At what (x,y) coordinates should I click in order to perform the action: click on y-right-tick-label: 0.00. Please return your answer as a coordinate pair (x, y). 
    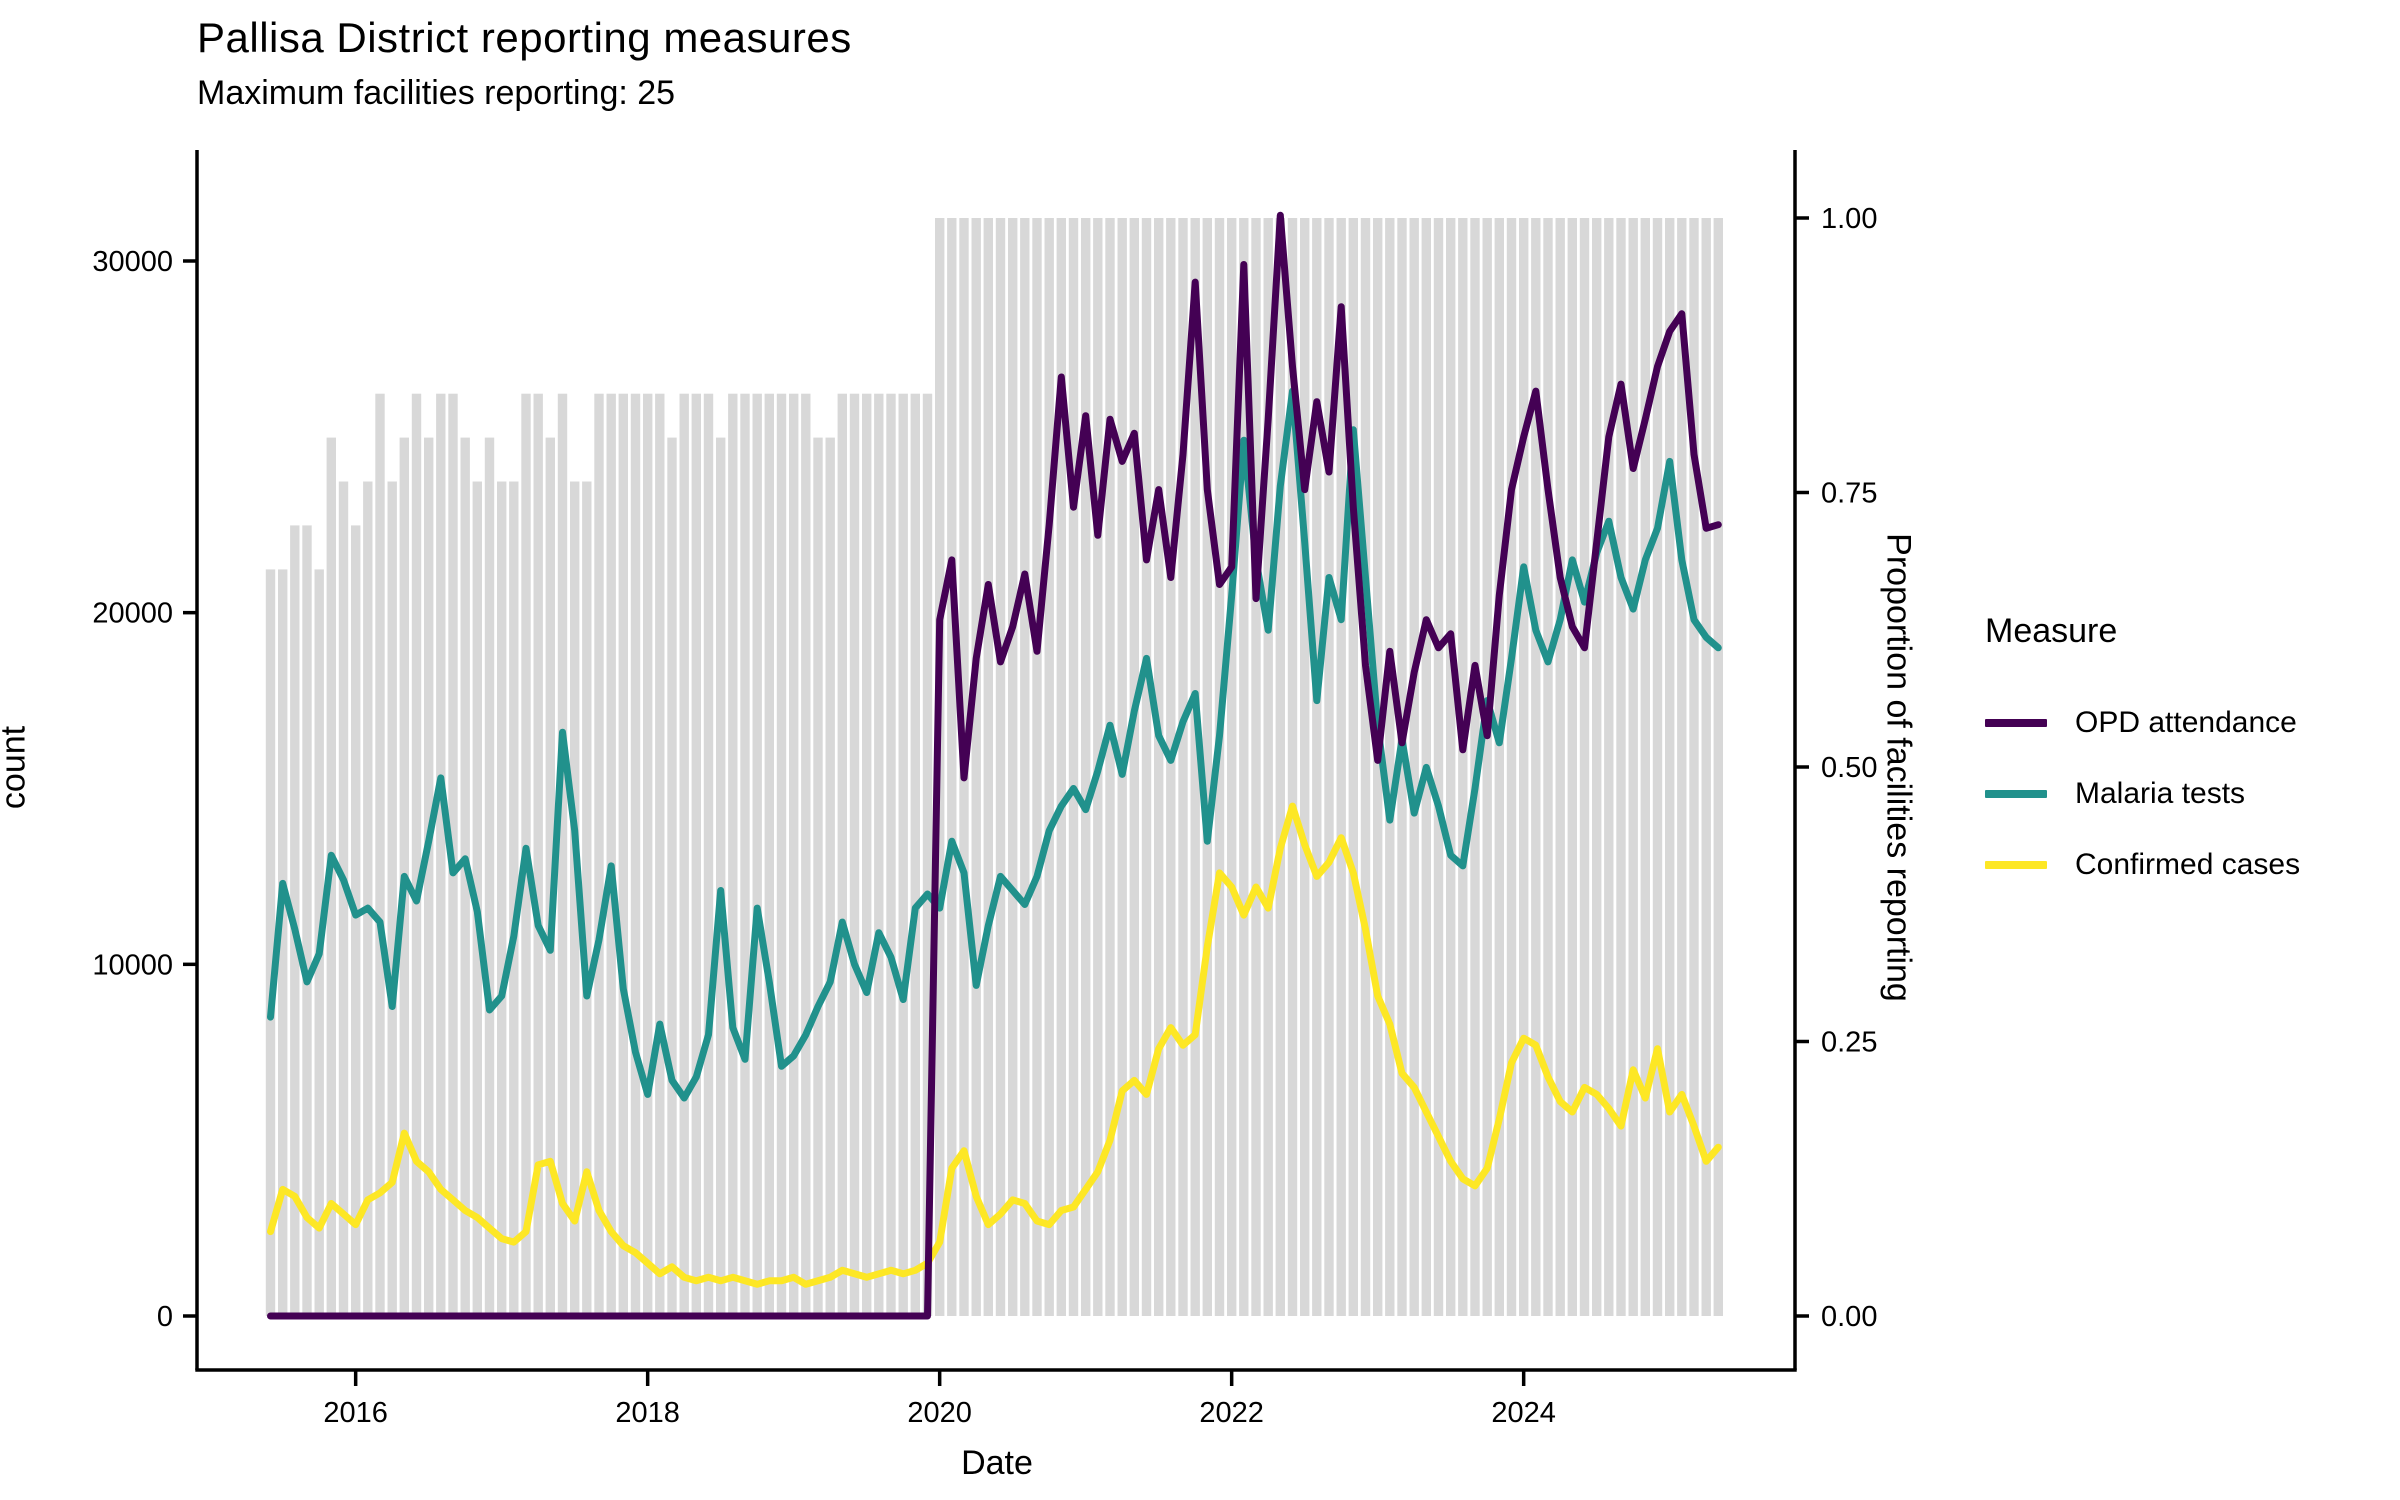
    Looking at the image, I should click on (1849, 1317).